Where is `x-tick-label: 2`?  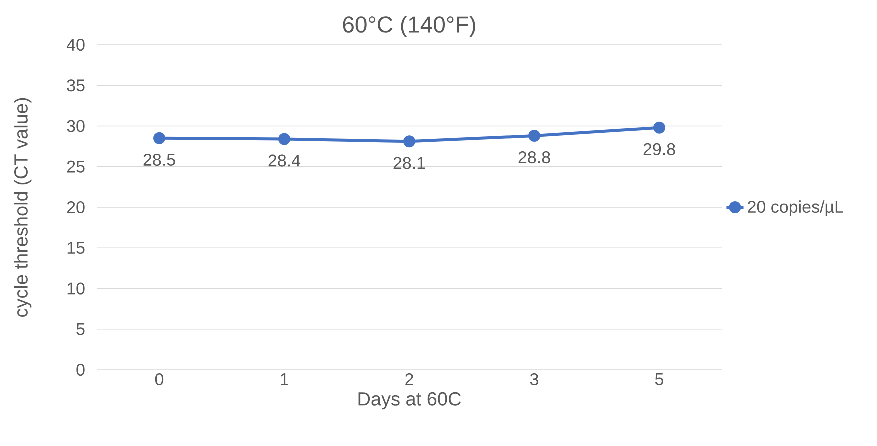
x-tick-label: 2 is located at coordinates (410, 380).